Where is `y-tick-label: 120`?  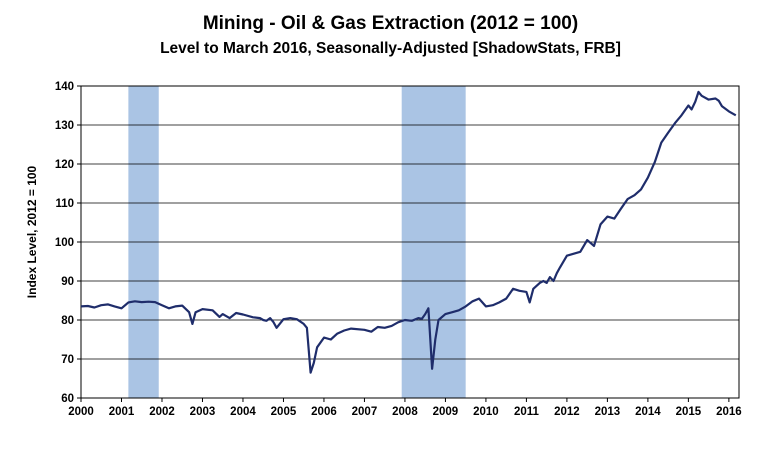
y-tick-label: 120 is located at coordinates (64, 165).